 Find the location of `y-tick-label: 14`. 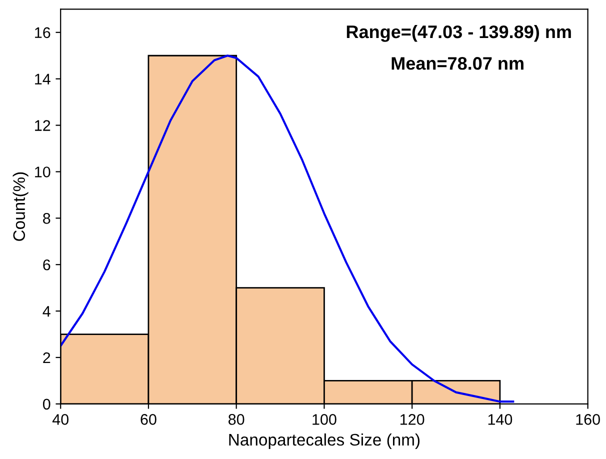

y-tick-label: 14 is located at coordinates (42, 79).